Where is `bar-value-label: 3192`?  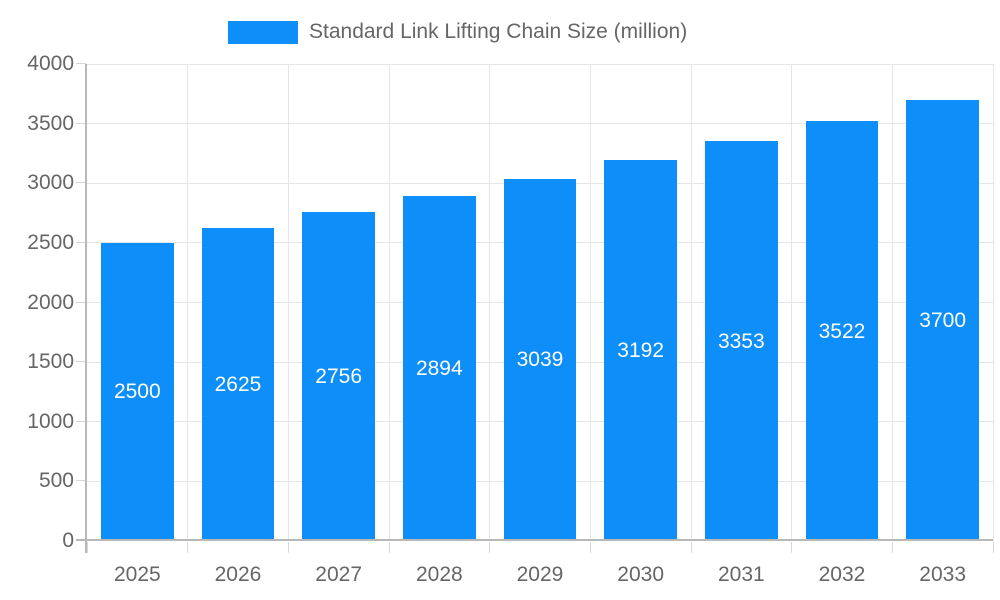
bar-value-label: 3192 is located at coordinates (641, 351).